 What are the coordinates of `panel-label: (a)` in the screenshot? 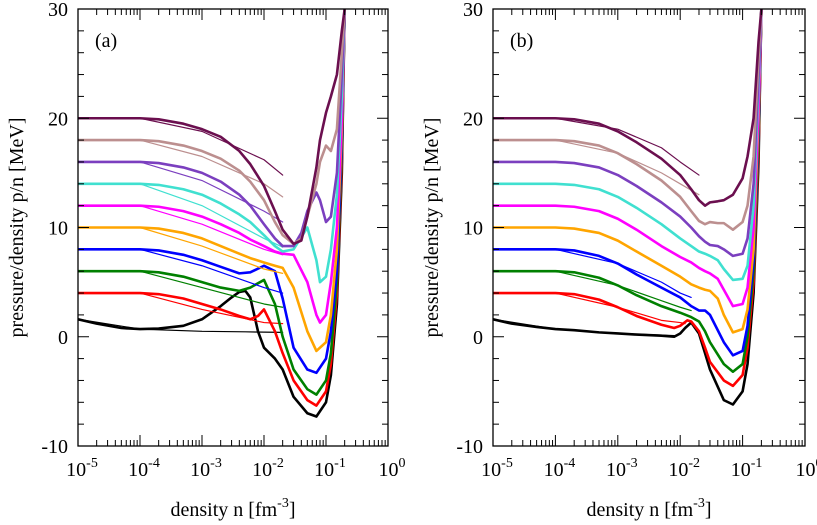 It's located at (106, 41).